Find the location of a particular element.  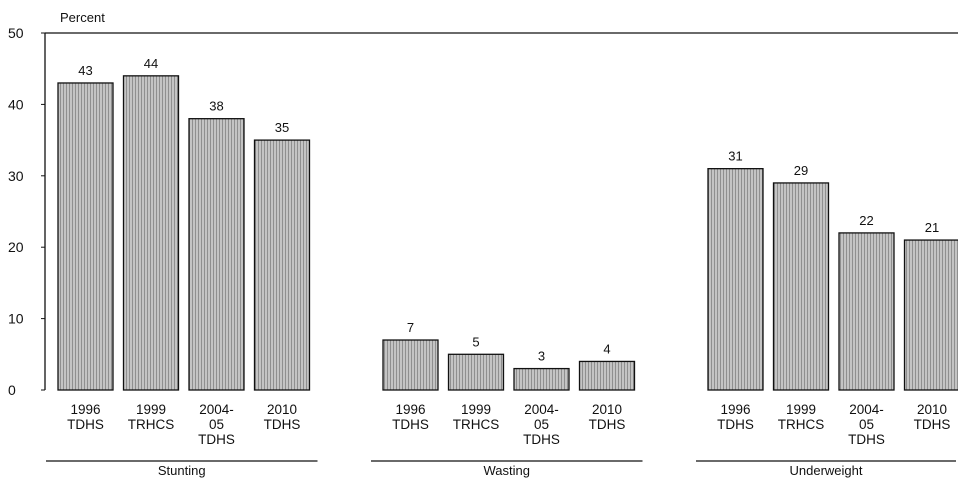

data-label: 22 is located at coordinates (866, 220).